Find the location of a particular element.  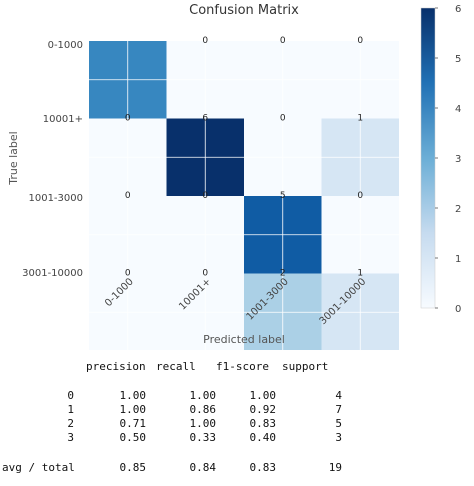

colorbar-tick-label: 0 is located at coordinates (458, 309).